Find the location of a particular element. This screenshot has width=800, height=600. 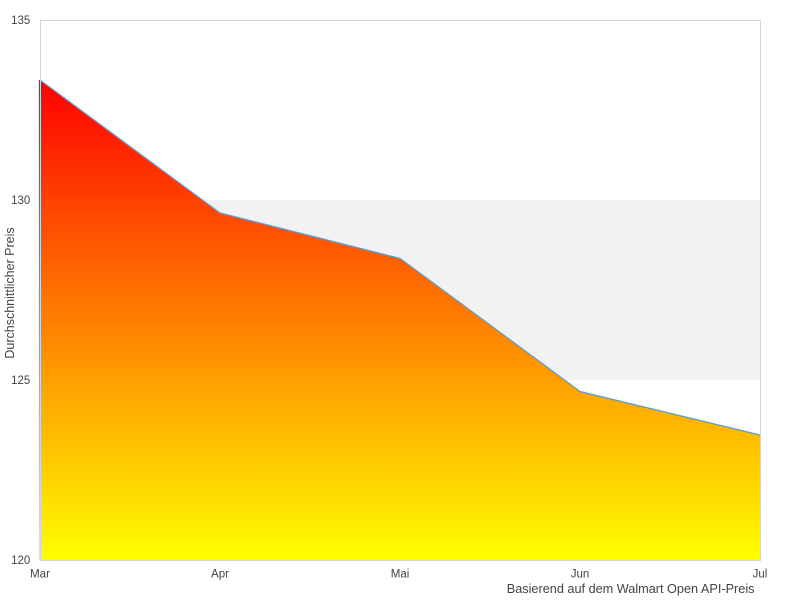

svg-text: Mar is located at coordinates (40, 575).